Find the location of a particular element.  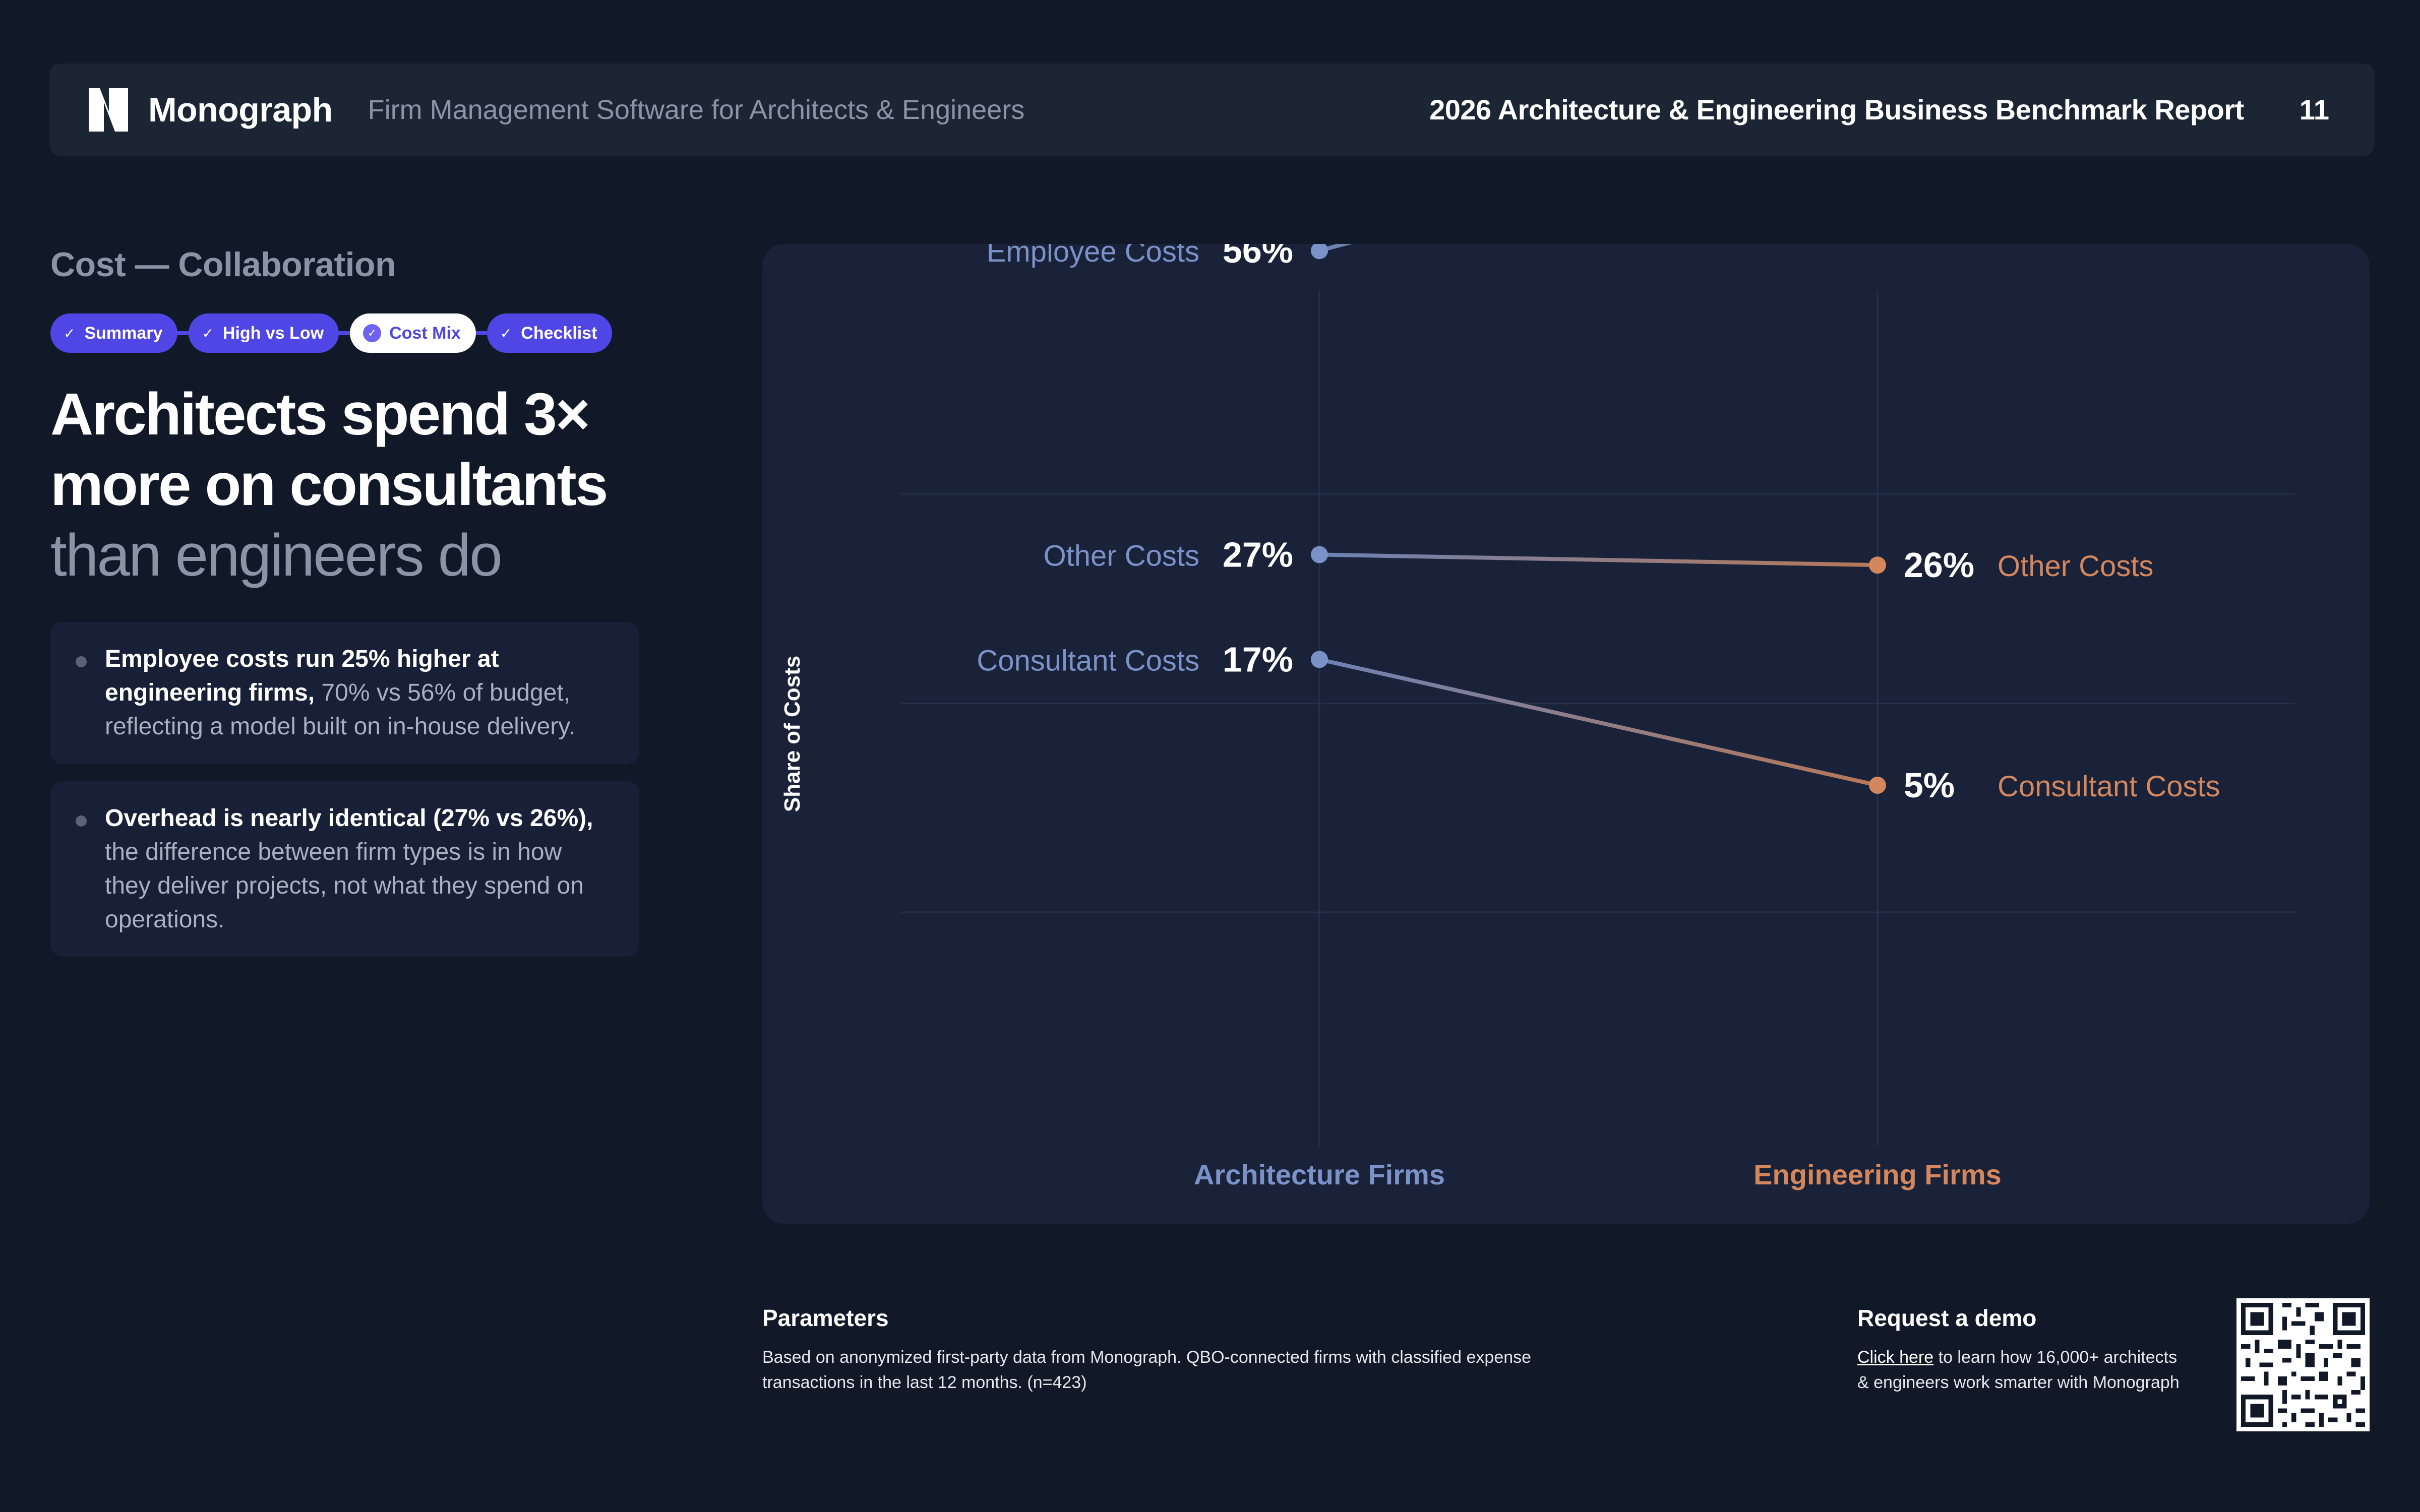

step-high-vs-low: ✓ High vs Low is located at coordinates (264, 333).